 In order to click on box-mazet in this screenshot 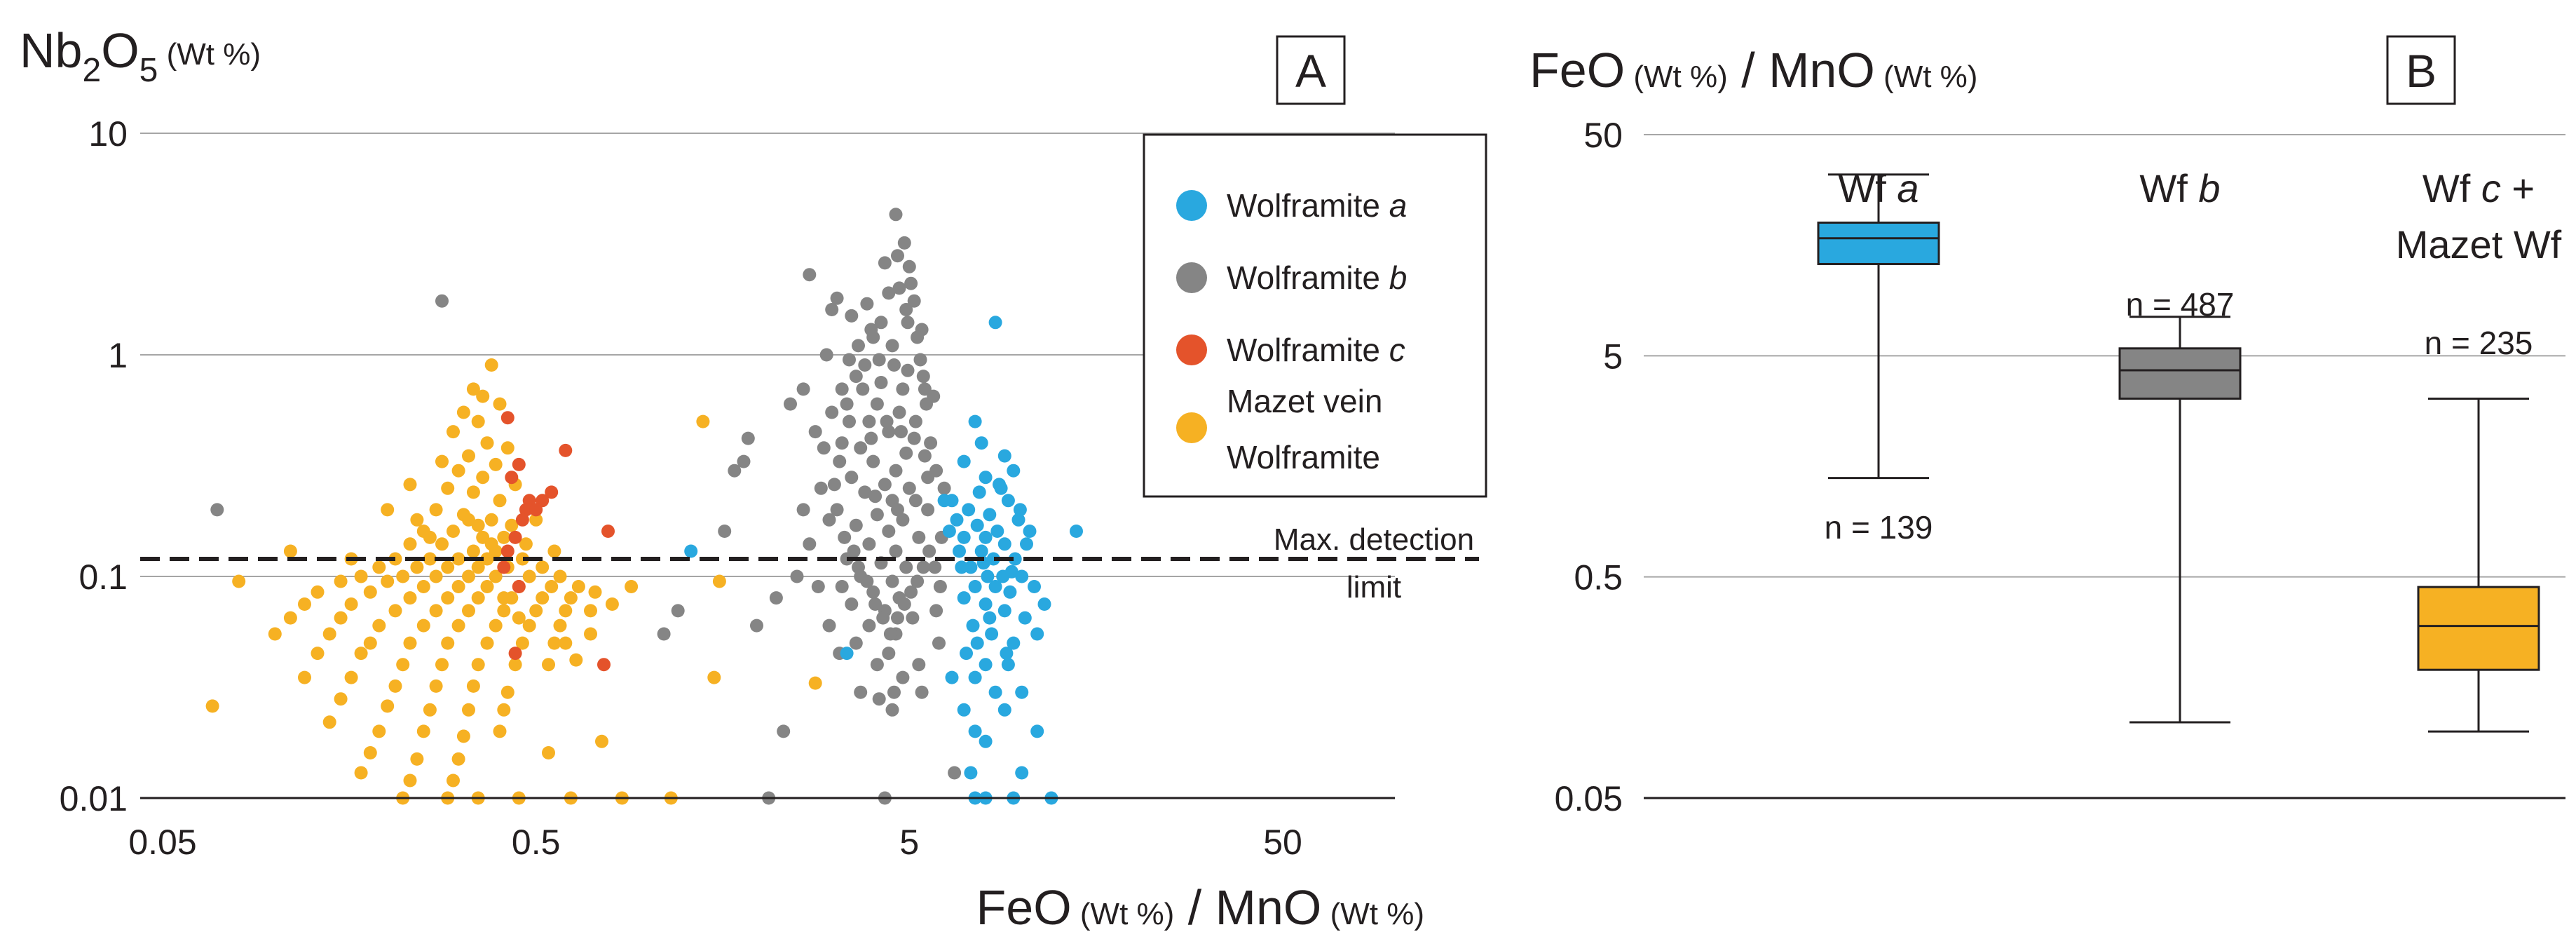, I will do `click(2478, 565)`.